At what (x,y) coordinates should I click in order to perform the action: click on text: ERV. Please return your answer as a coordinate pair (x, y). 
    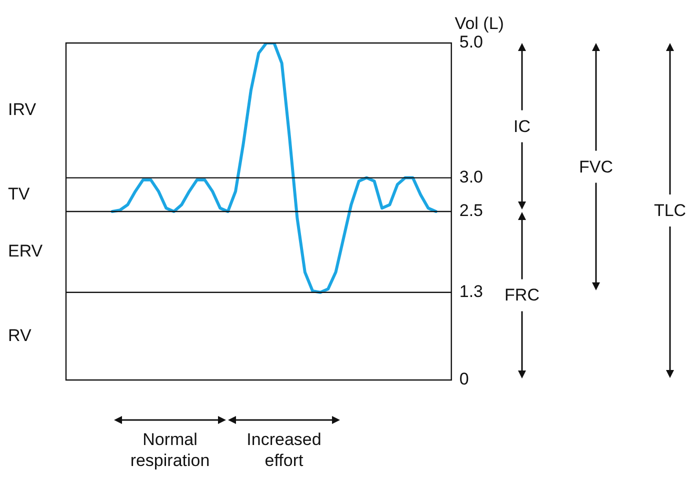
    Looking at the image, I should click on (26, 251).